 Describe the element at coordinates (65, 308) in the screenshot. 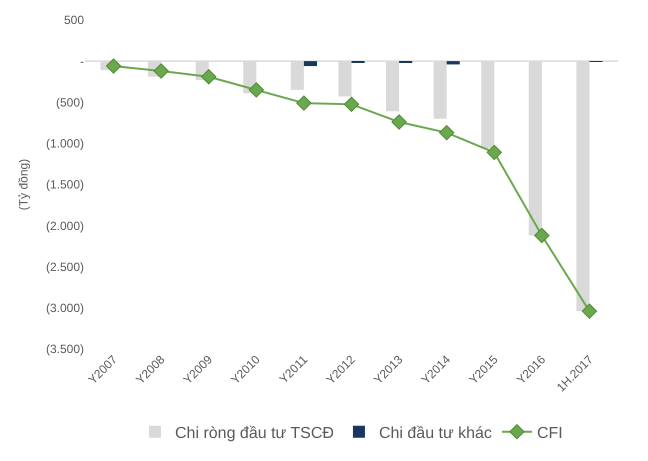

I see `y-tick-label: (3.000)` at that location.